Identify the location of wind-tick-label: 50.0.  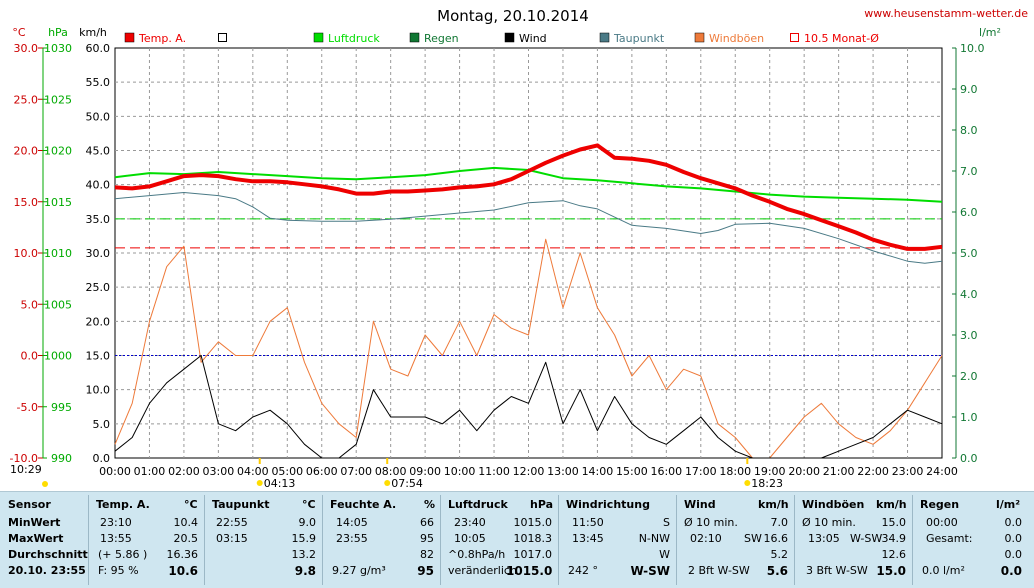
(98, 116).